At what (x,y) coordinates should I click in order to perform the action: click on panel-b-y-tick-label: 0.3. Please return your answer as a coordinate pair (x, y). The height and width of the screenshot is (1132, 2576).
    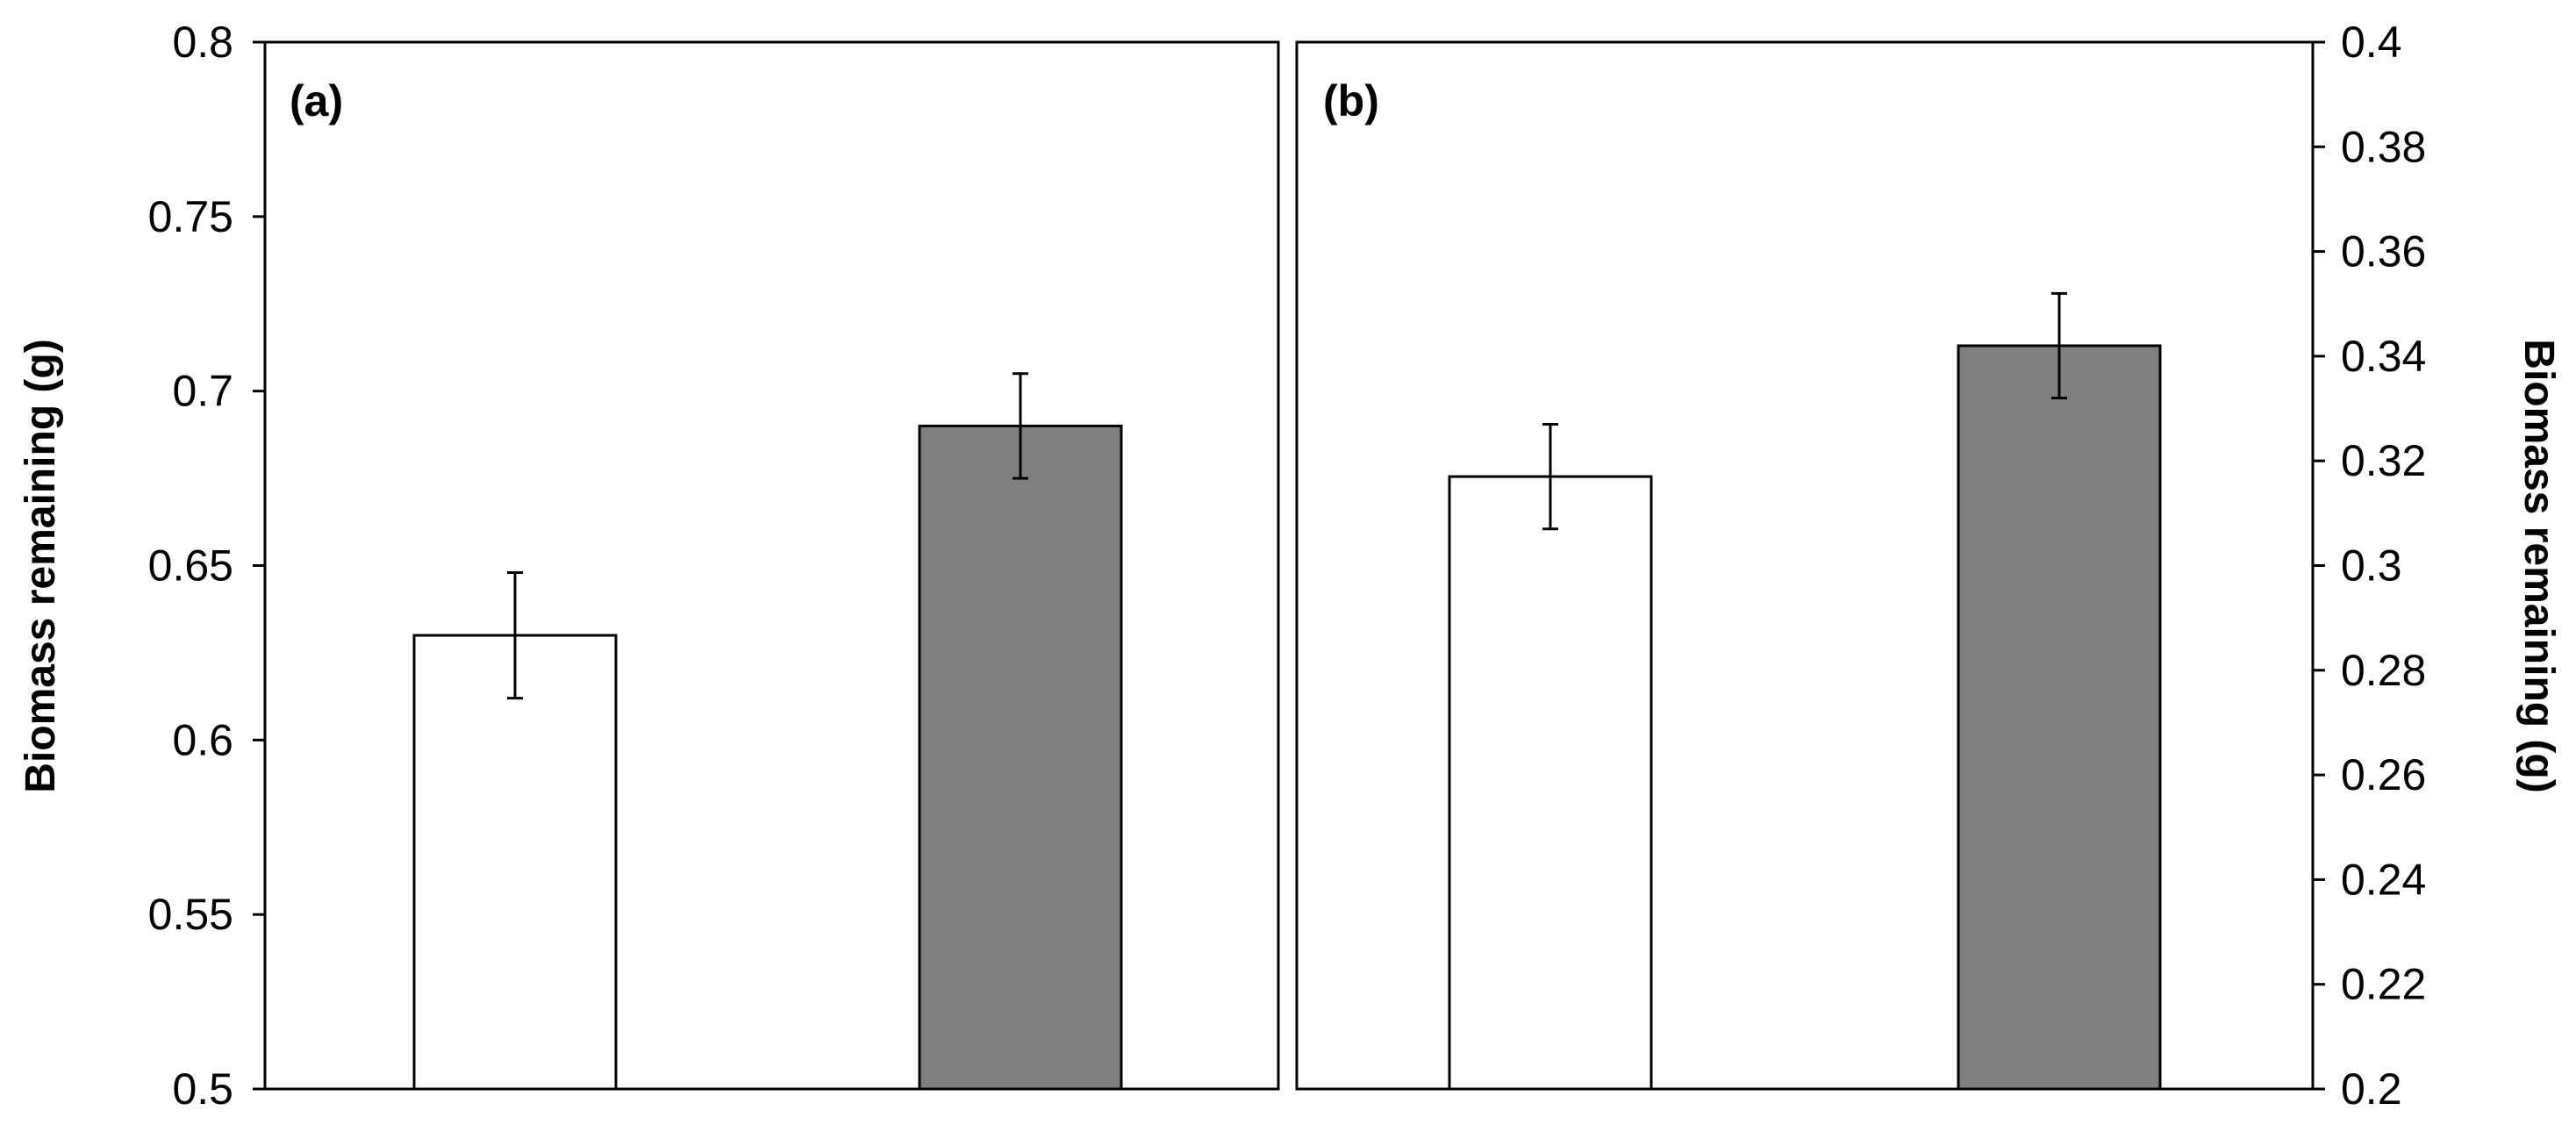
    Looking at the image, I should click on (2371, 566).